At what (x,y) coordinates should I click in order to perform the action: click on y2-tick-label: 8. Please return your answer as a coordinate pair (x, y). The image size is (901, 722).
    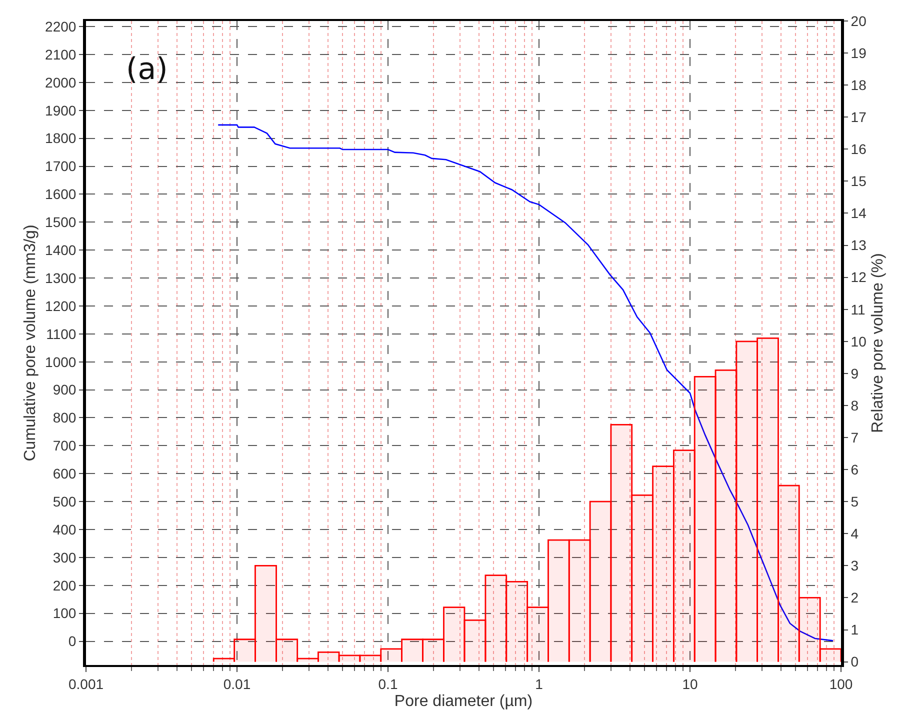
    Looking at the image, I should click on (854, 405).